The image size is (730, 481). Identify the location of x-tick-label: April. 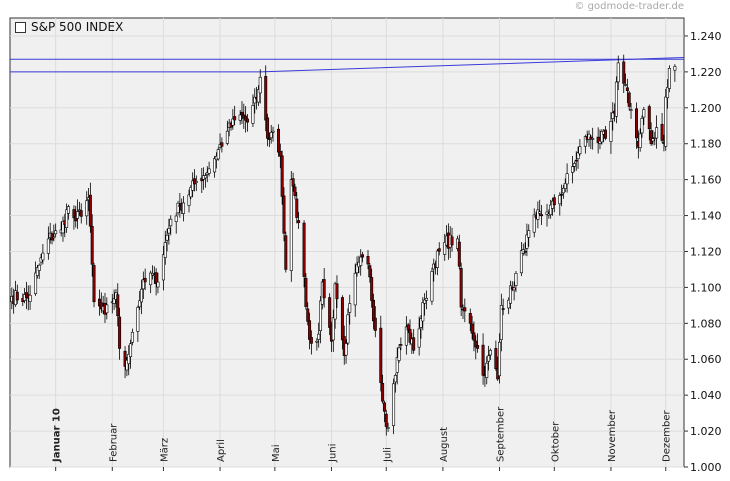
(221, 450).